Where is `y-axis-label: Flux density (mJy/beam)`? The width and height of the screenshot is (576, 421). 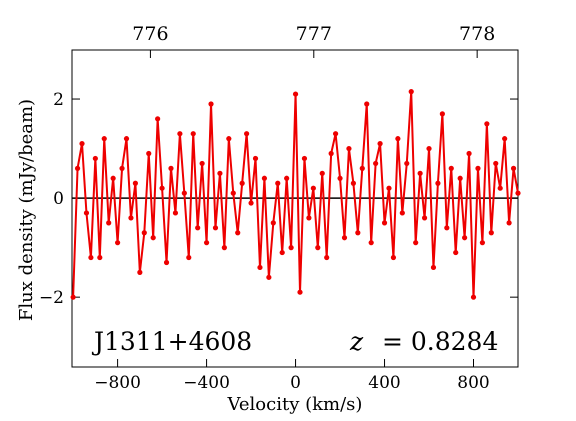 y-axis-label: Flux density (mJy/beam) is located at coordinates (26, 210).